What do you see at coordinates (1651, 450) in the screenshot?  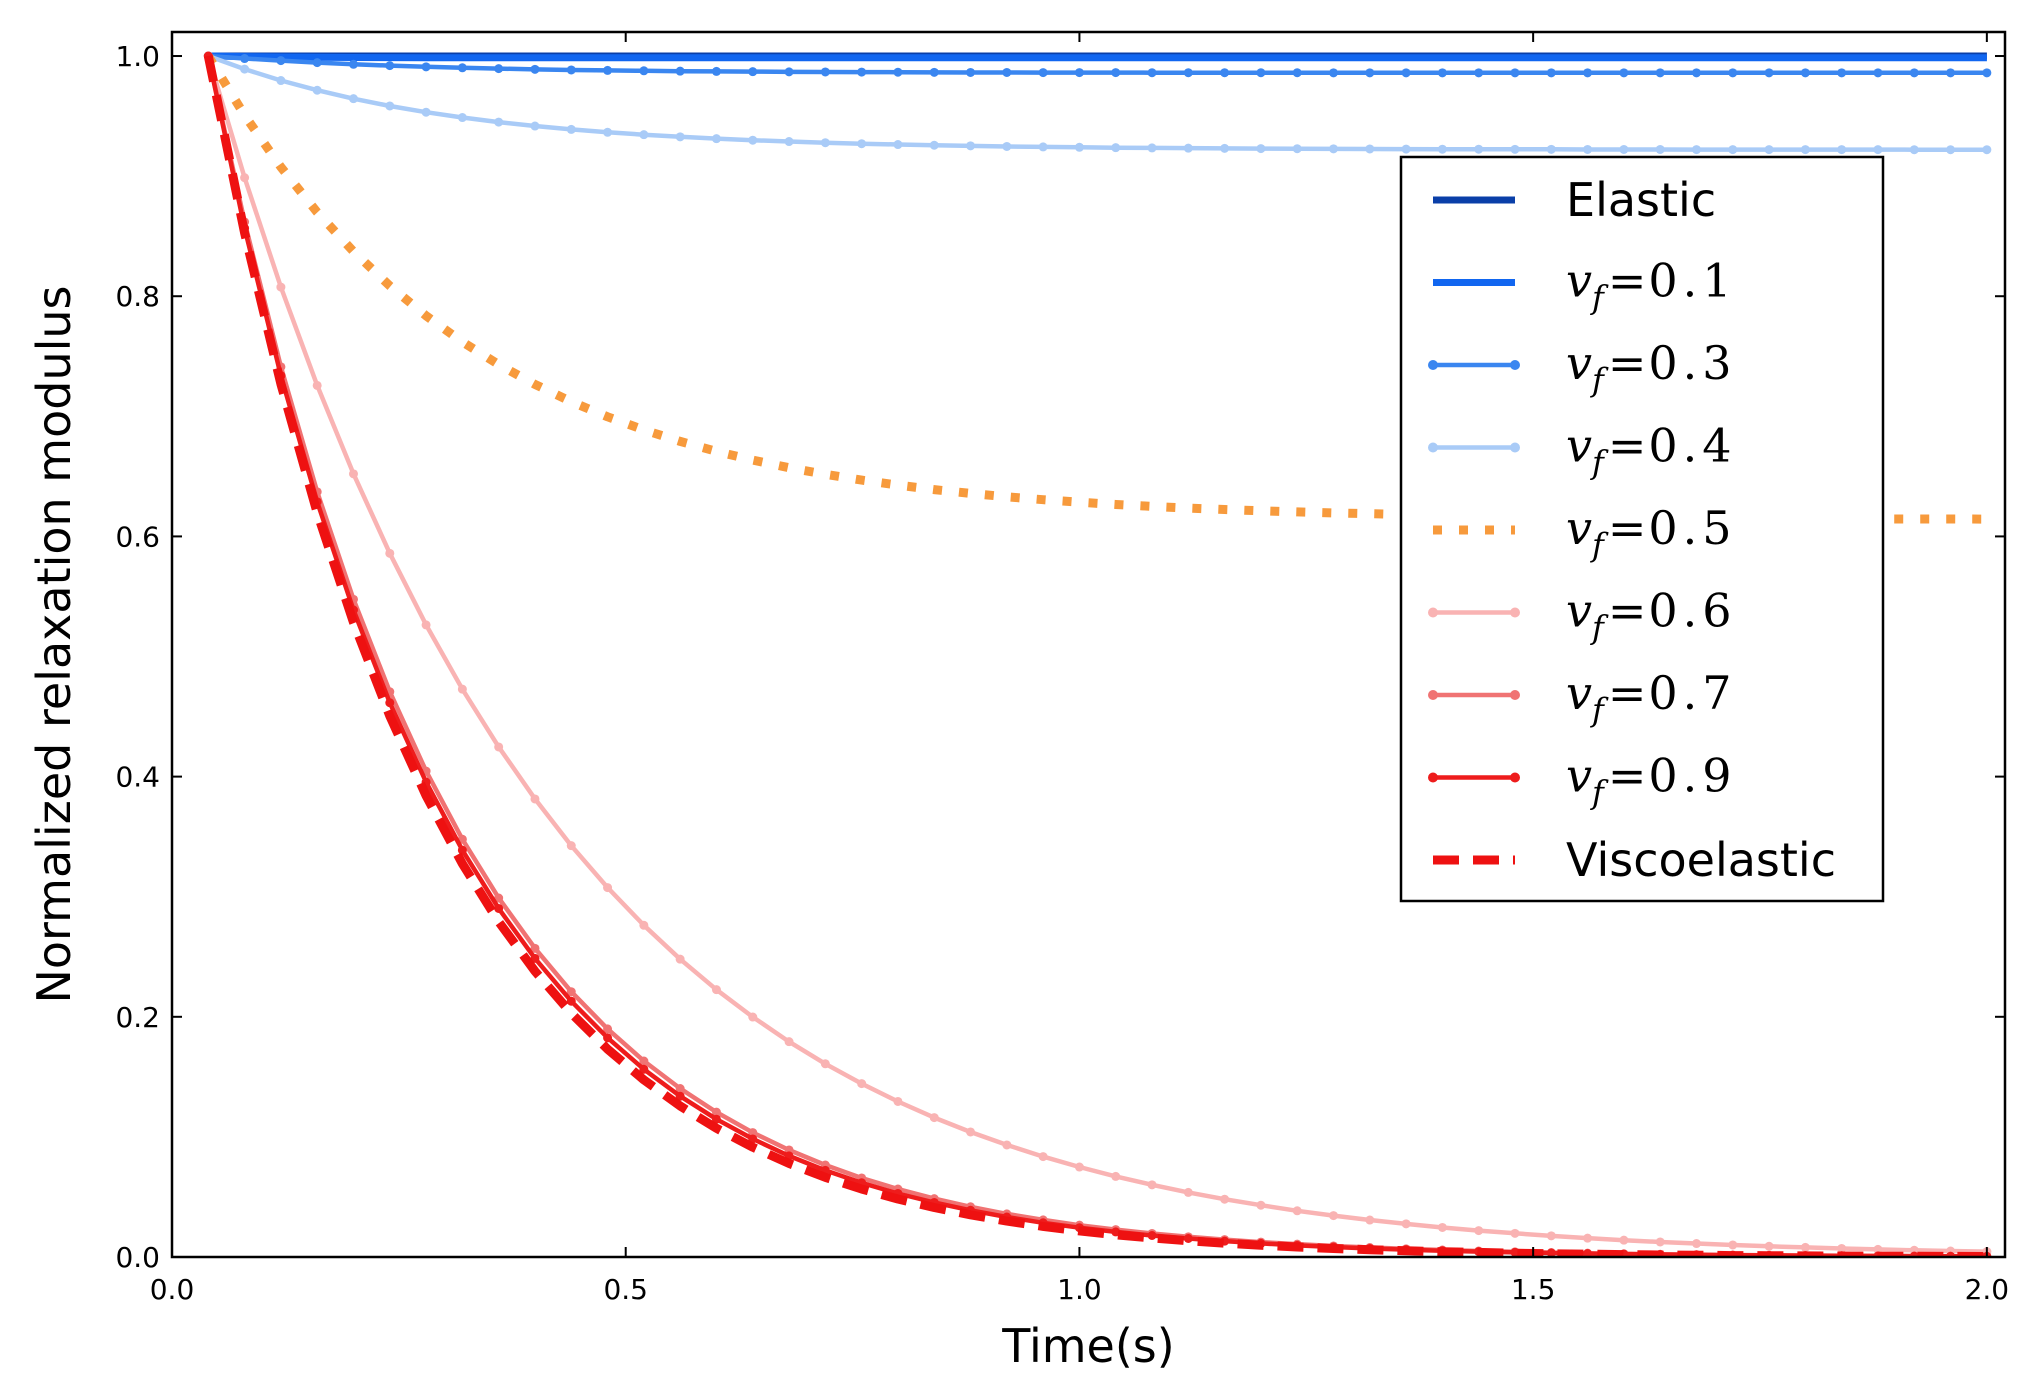 I see `legend-label: vf=0.4` at bounding box center [1651, 450].